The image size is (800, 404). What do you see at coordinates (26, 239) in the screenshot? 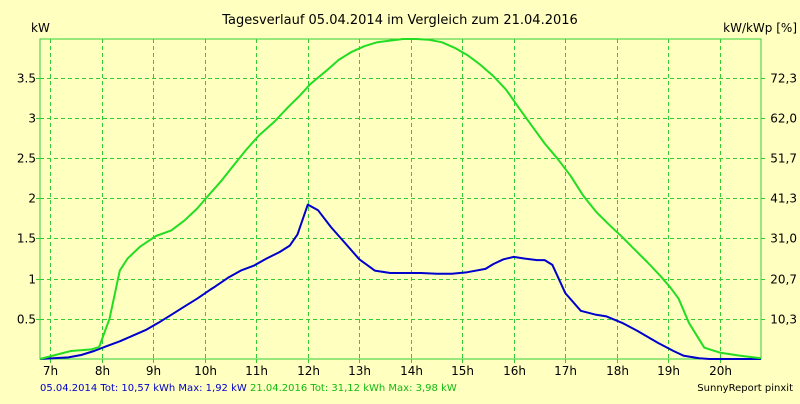
I see `y-tick-label-left-2: 1.5` at bounding box center [26, 239].